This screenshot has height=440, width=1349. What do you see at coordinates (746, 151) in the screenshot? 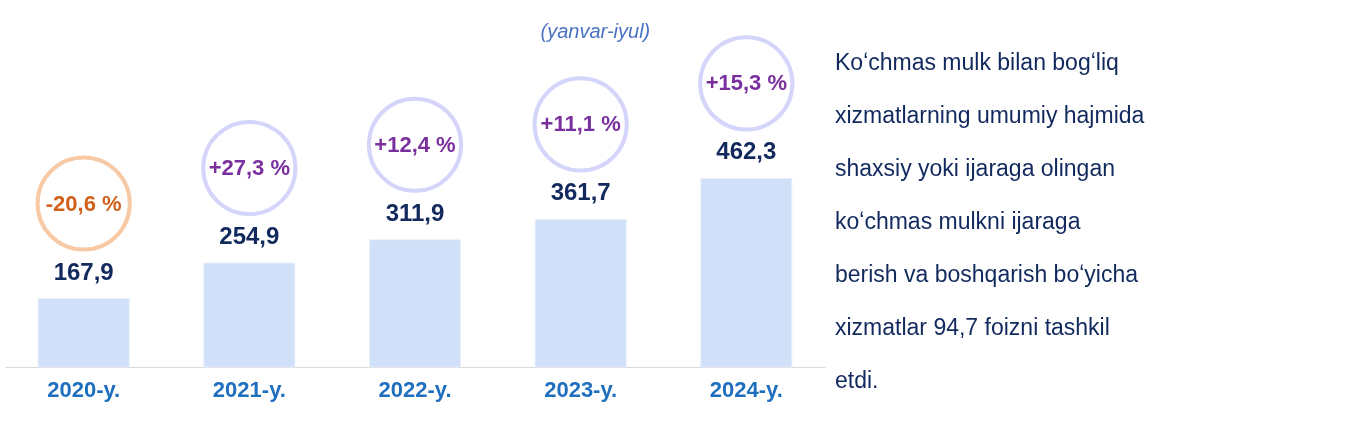
I see `data-label: 462,3` at bounding box center [746, 151].